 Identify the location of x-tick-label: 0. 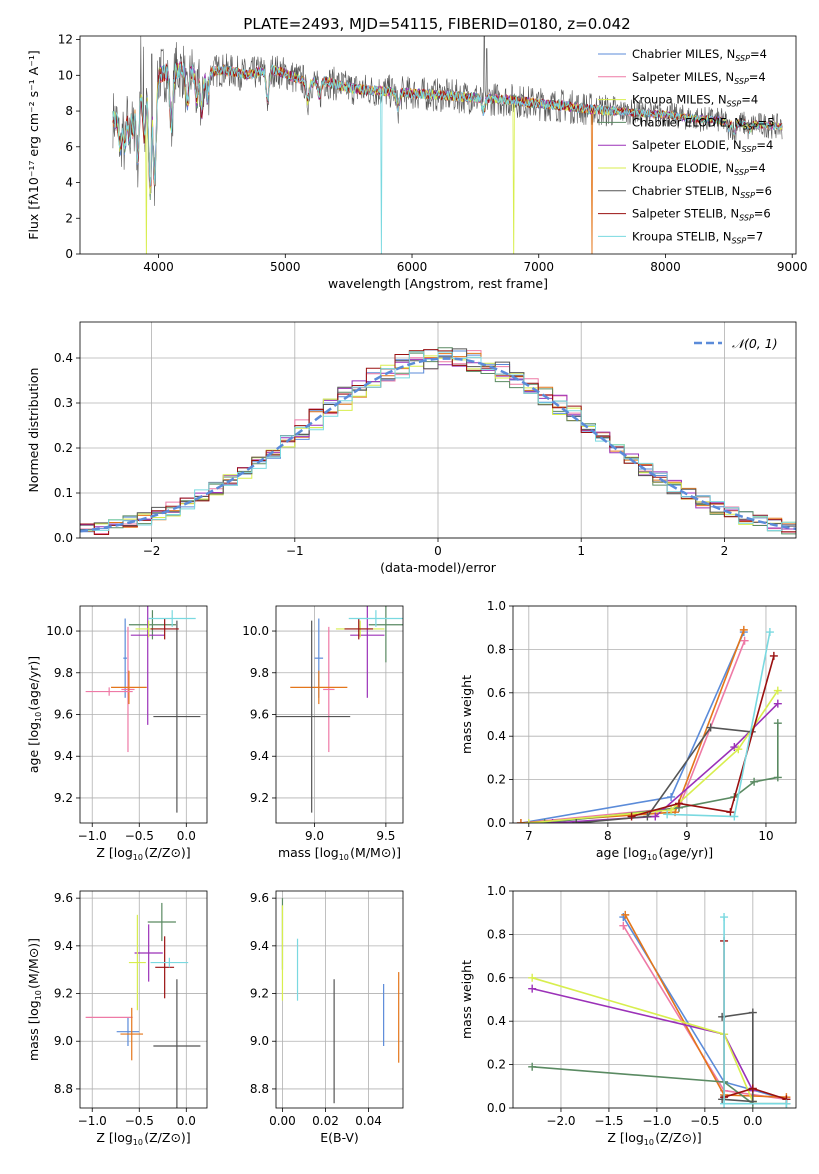
(438, 551).